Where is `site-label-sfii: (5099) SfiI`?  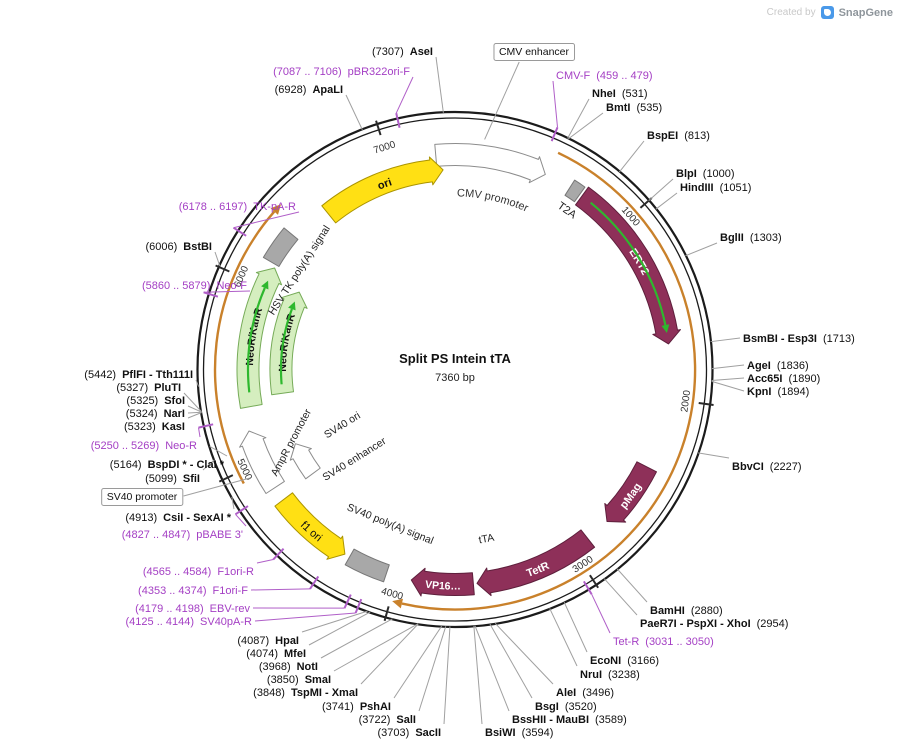
site-label-sfii: (5099) SfiI is located at coordinates (172, 479).